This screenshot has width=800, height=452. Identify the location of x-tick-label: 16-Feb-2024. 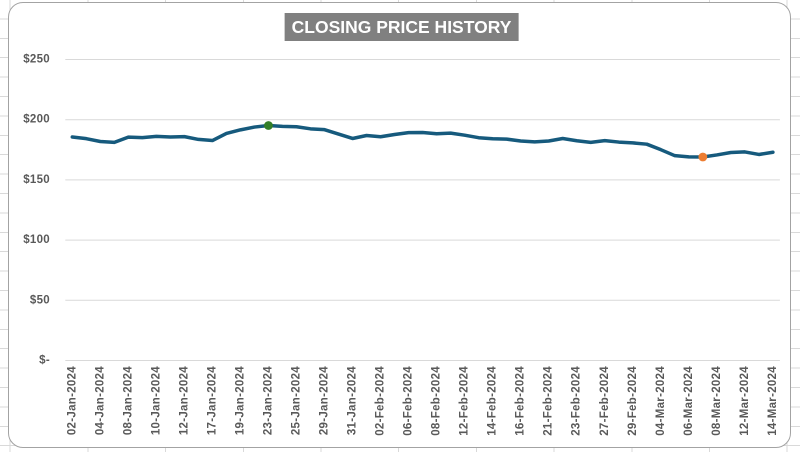
(521, 401).